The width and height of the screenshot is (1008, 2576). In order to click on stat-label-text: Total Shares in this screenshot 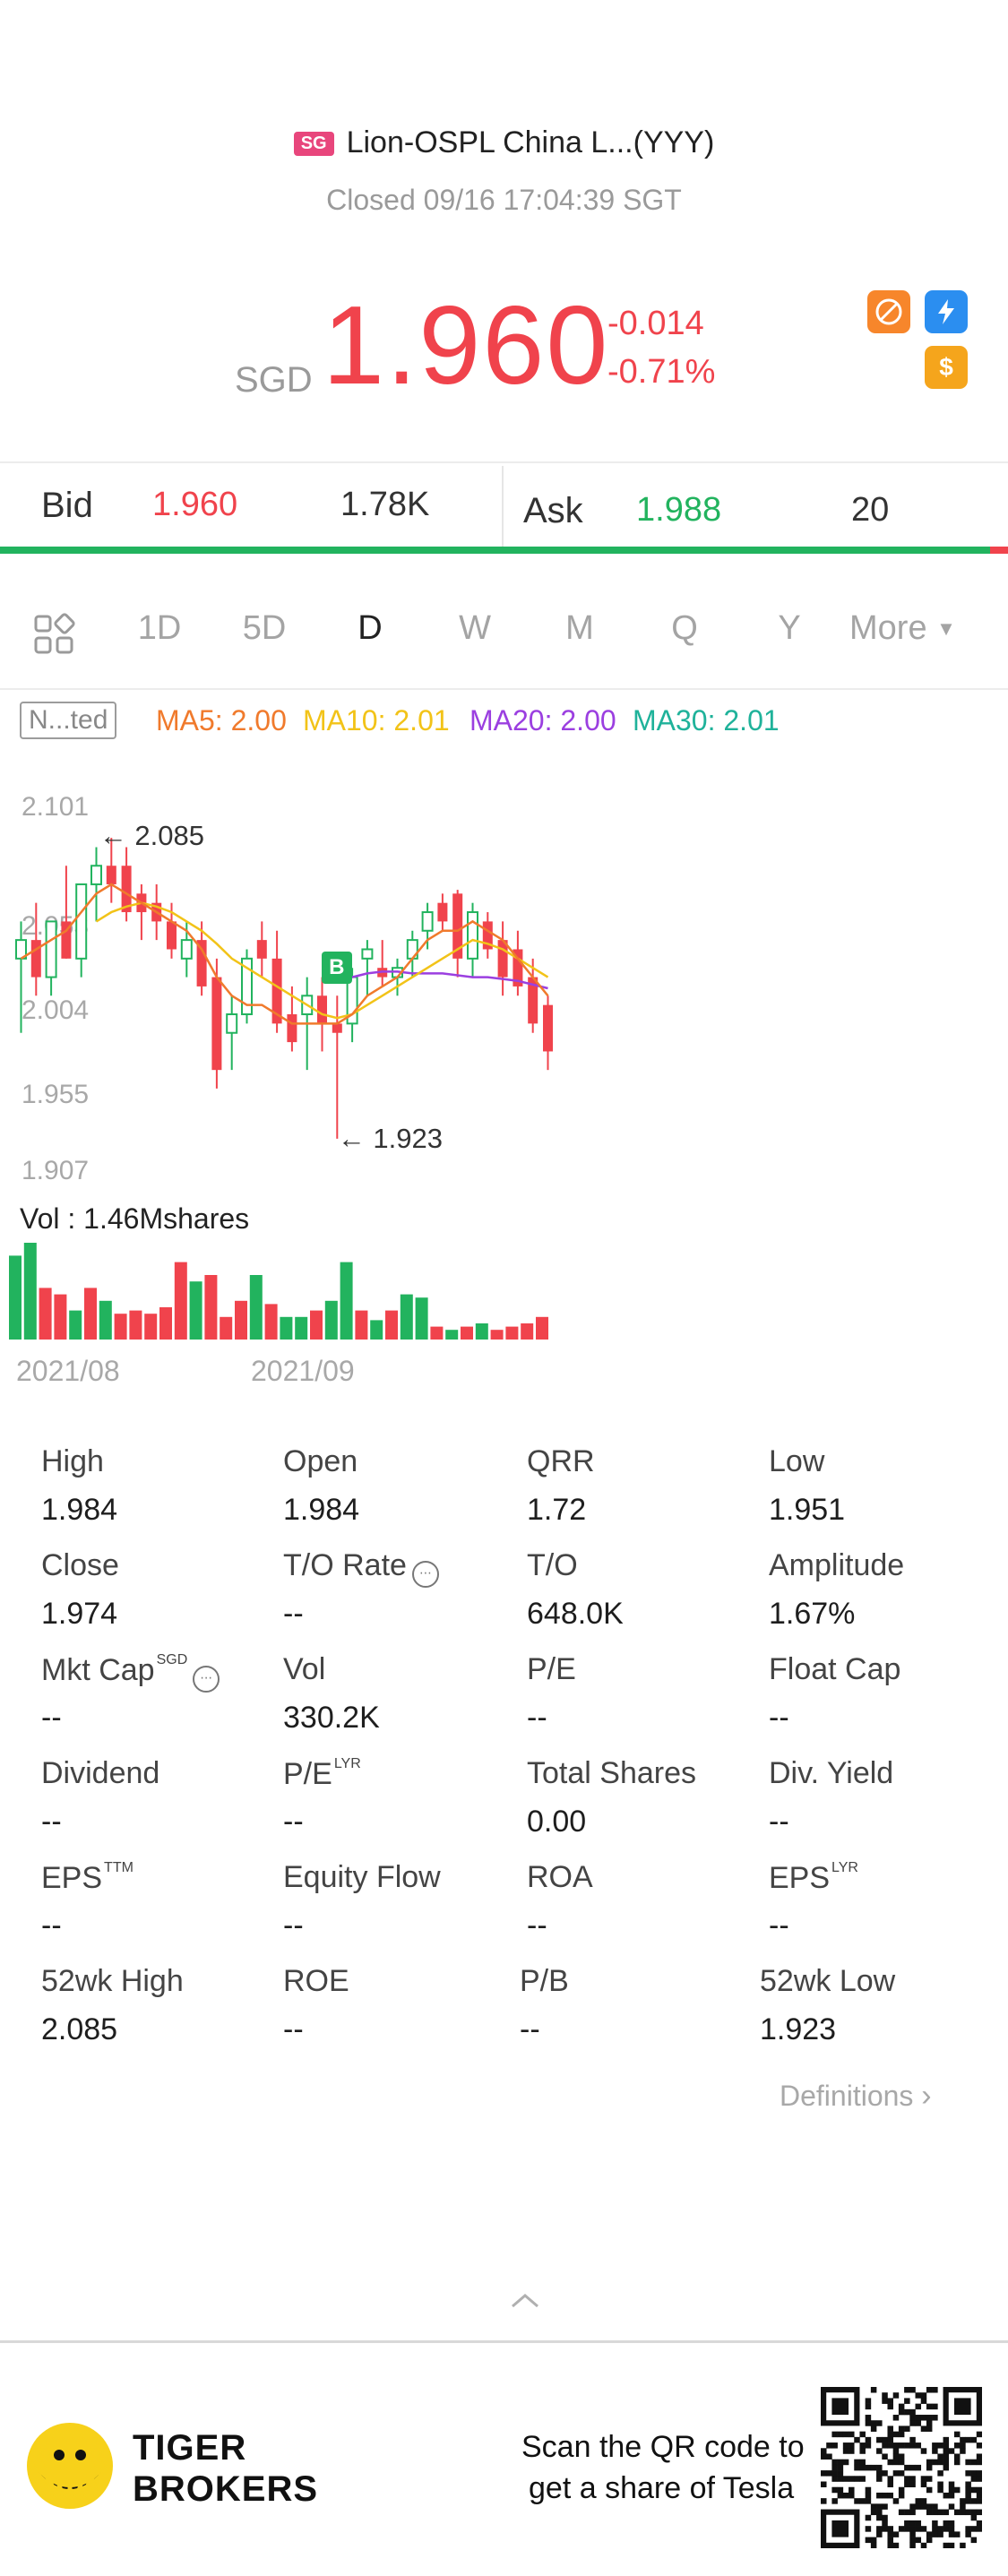, I will do `click(611, 1773)`.